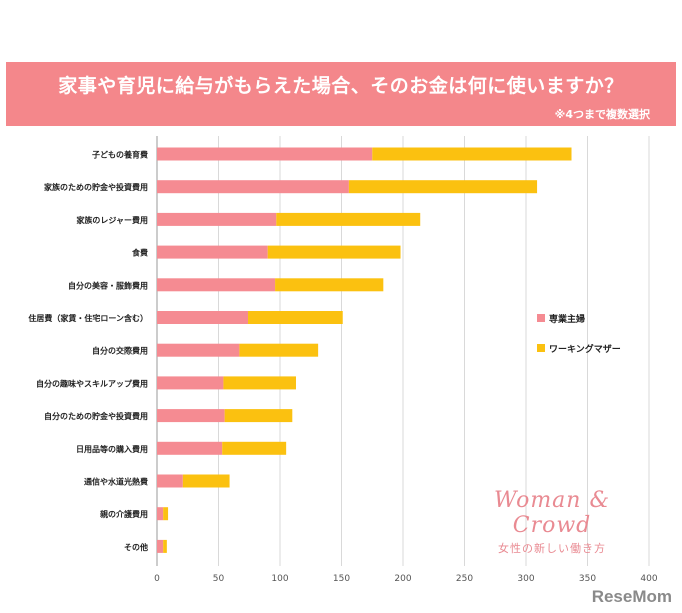 The image size is (682, 613). I want to click on category-label: 日用品等の購入費用, so click(112, 449).